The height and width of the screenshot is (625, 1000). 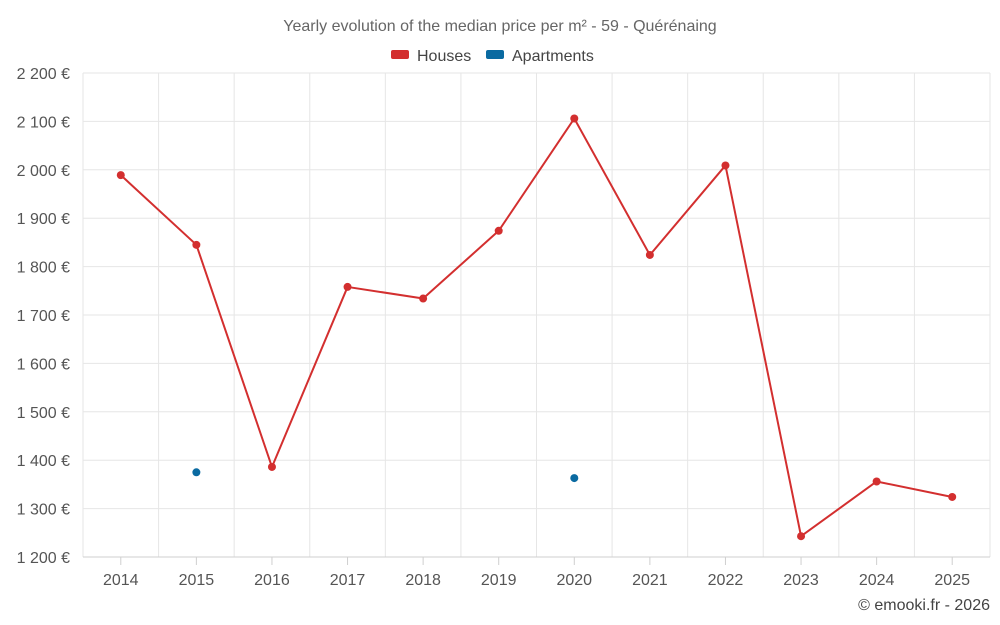 What do you see at coordinates (197, 580) in the screenshot?
I see `x-tick-label-2015: 2015` at bounding box center [197, 580].